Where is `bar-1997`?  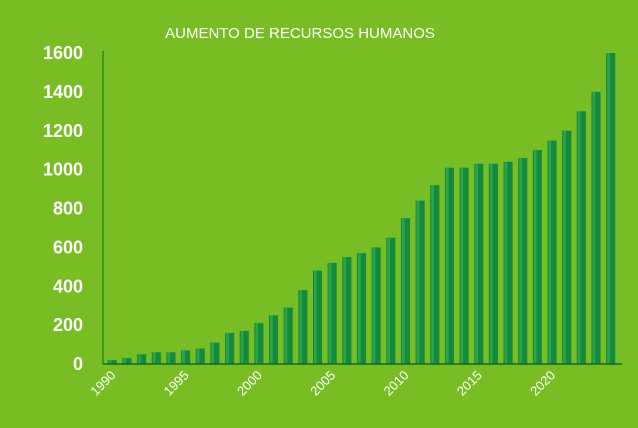 bar-1997 is located at coordinates (215, 353).